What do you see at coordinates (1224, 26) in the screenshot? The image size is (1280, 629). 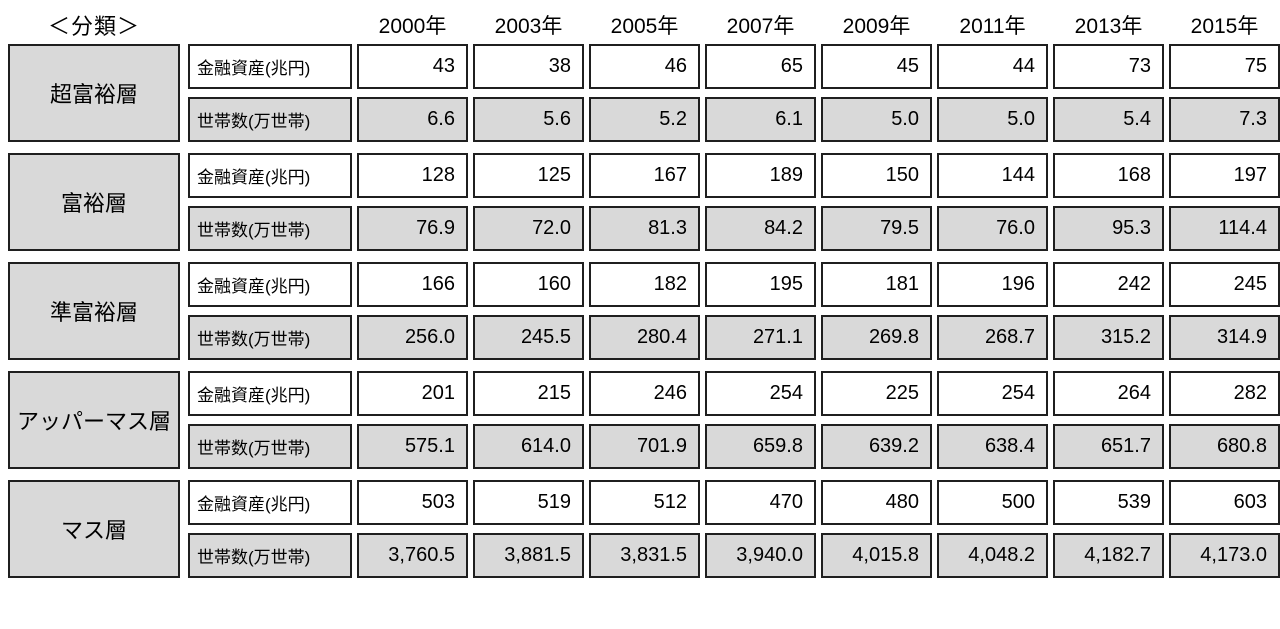 I see `year-header-2015: 2015年` at bounding box center [1224, 26].